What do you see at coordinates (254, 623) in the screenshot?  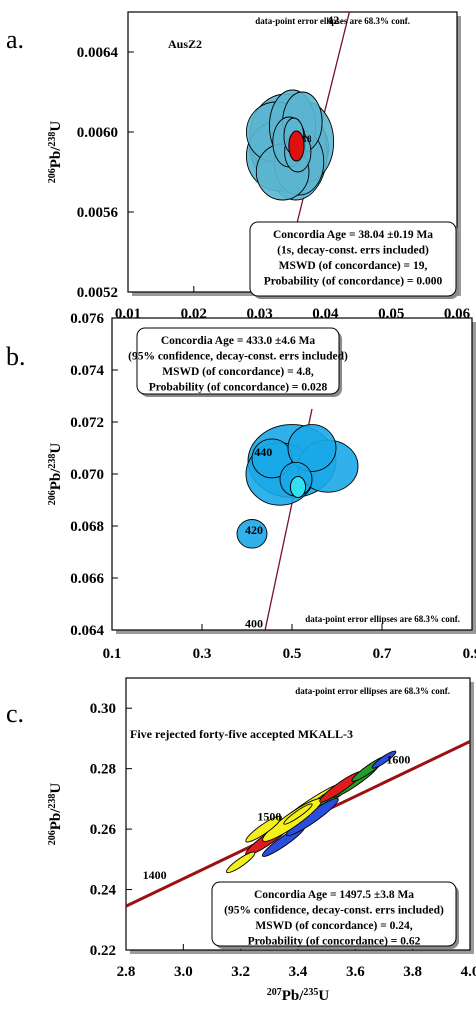 I see `concordia-age-label: 400` at bounding box center [254, 623].